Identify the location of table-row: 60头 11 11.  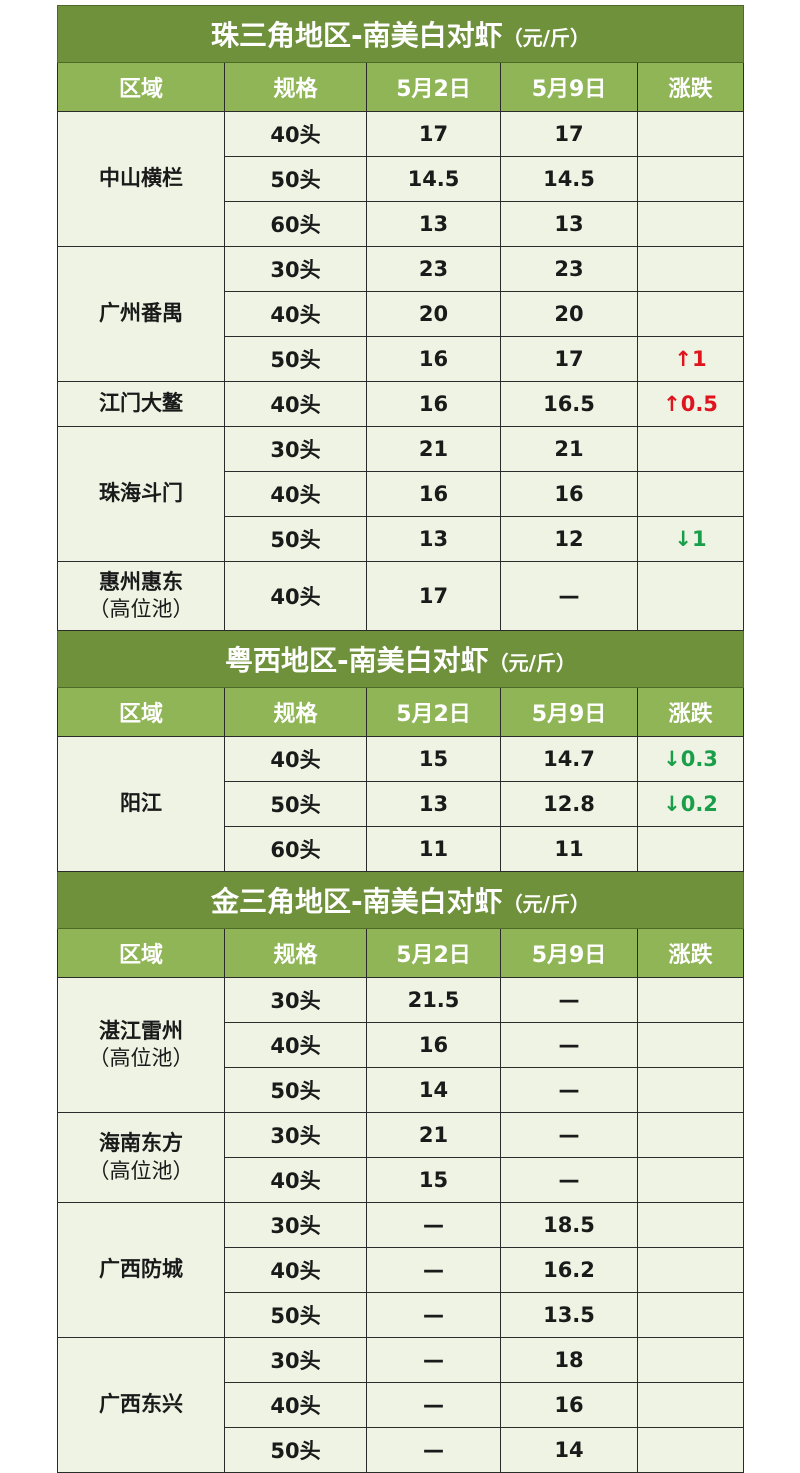
(401, 849).